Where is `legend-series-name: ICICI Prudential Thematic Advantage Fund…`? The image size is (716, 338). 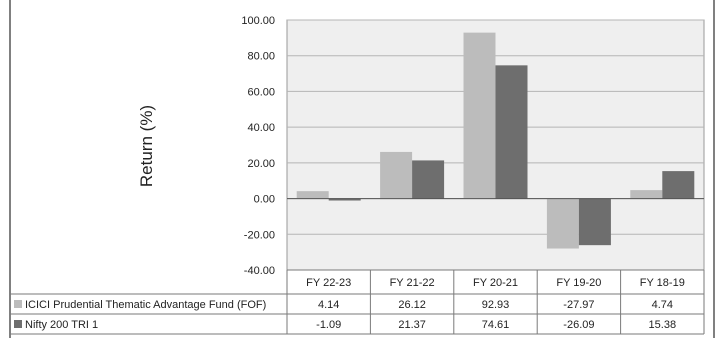 legend-series-name: ICICI Prudential Thematic Advantage Fund… is located at coordinates (145, 305).